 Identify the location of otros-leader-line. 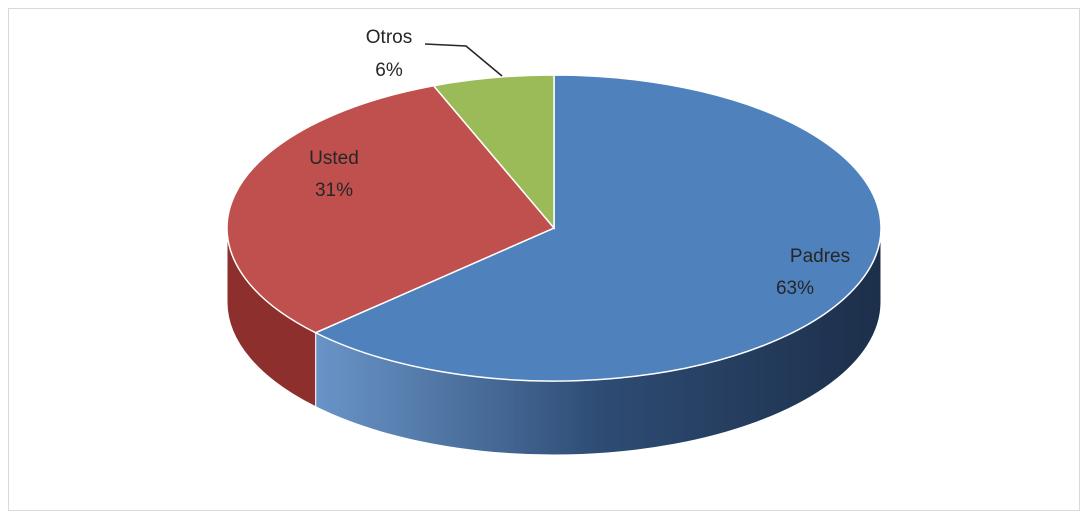
(463, 60).